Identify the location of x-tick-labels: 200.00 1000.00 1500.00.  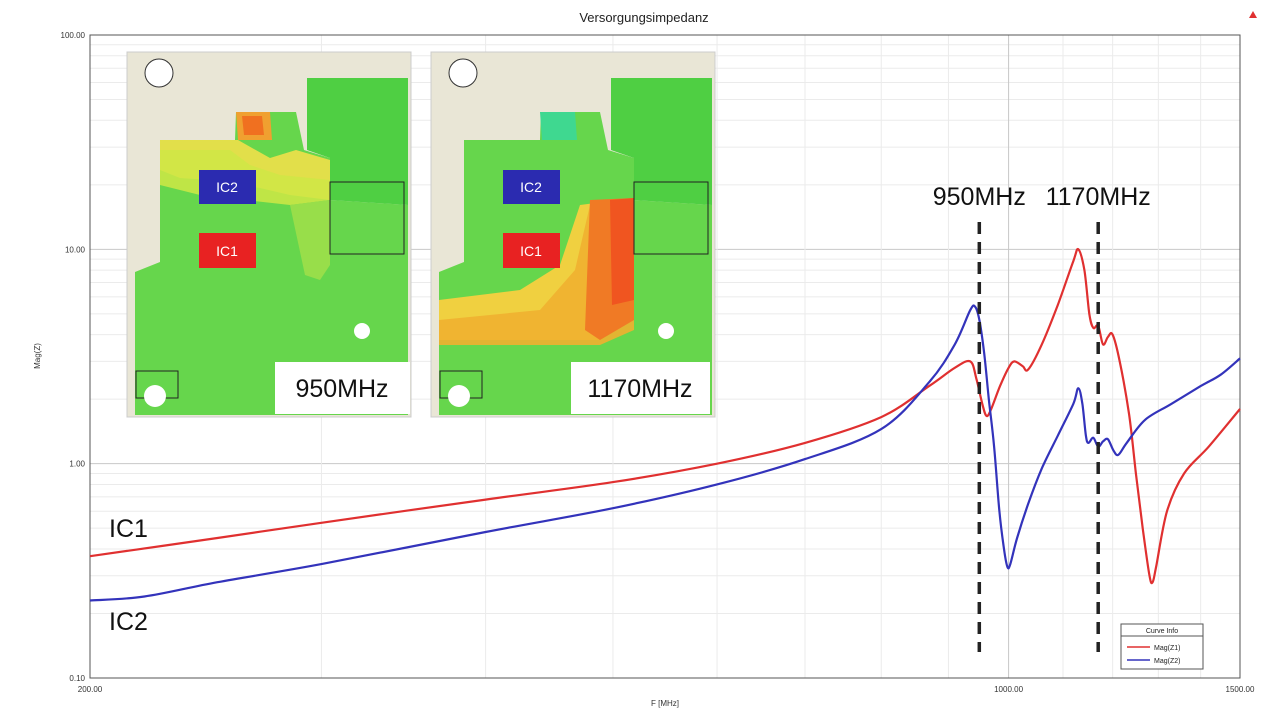
(666, 689).